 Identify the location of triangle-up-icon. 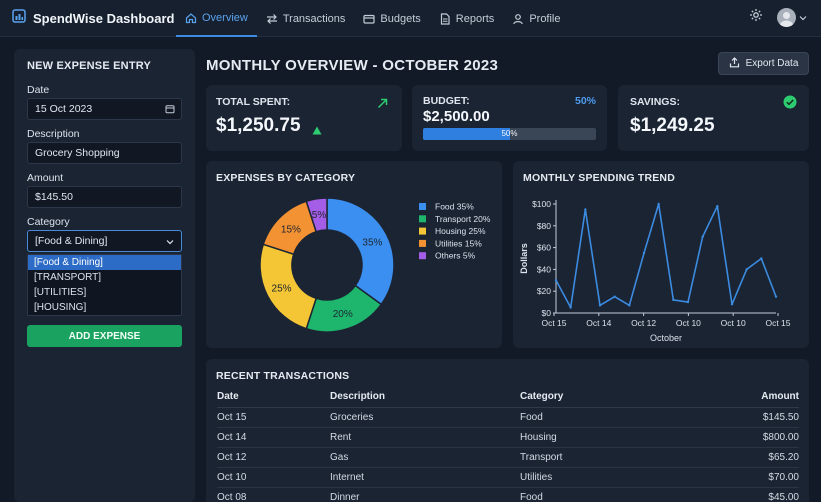
(317, 131).